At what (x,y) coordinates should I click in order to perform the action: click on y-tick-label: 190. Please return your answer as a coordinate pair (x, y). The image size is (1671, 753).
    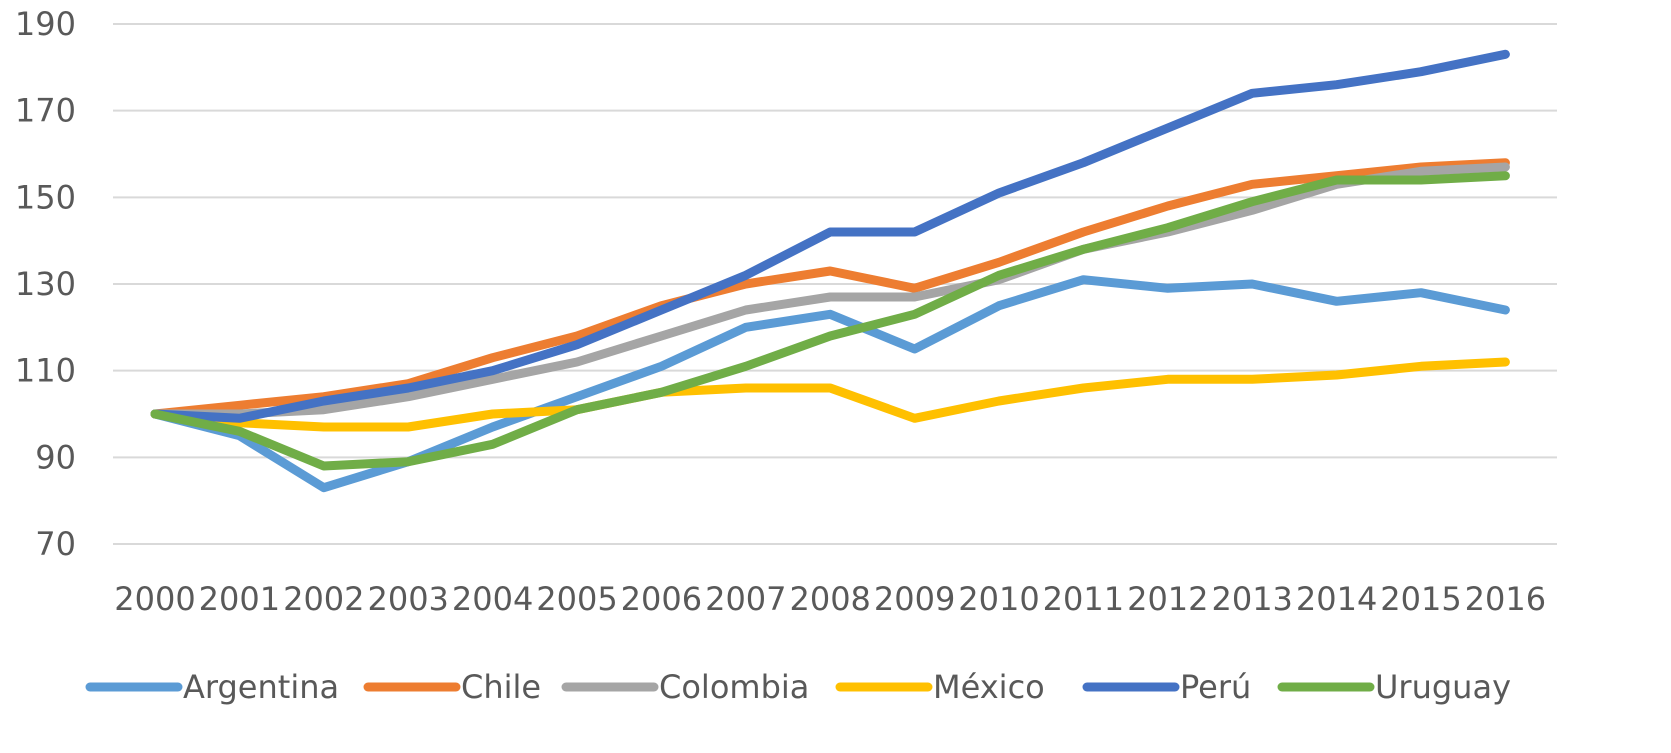
    Looking at the image, I should click on (45, 24).